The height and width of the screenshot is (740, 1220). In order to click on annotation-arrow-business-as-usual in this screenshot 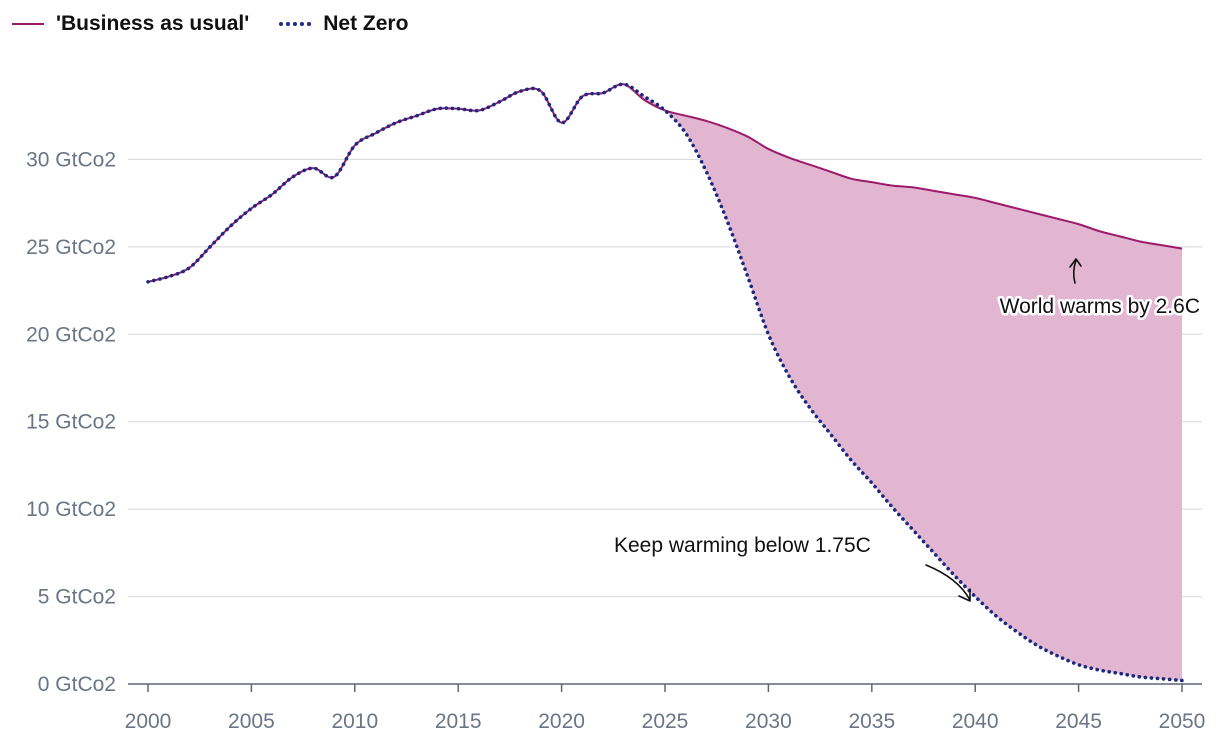, I will do `click(1075, 271)`.